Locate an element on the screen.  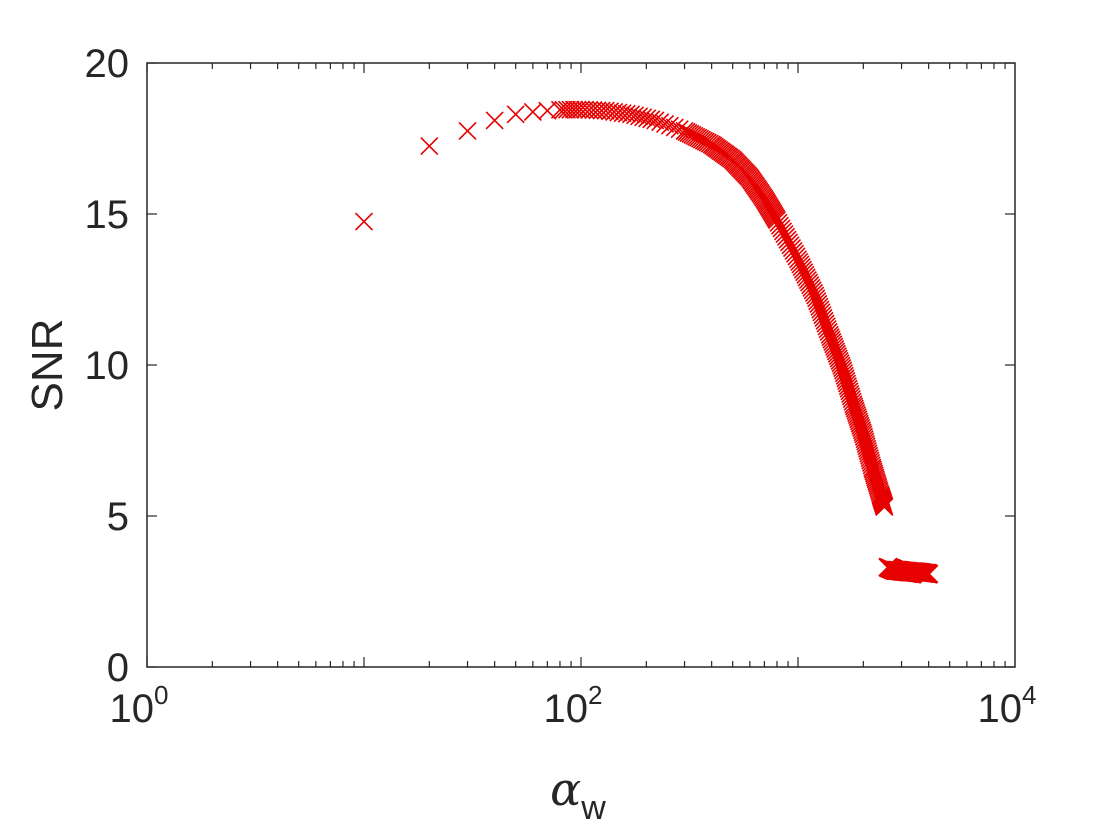
x-tick-label-exponent: 4 is located at coordinates (1029, 695).